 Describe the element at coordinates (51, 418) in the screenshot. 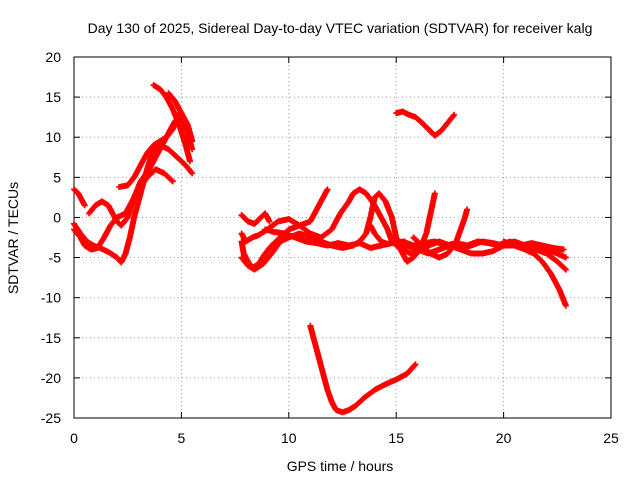

I see `y-tick-label: -25` at that location.